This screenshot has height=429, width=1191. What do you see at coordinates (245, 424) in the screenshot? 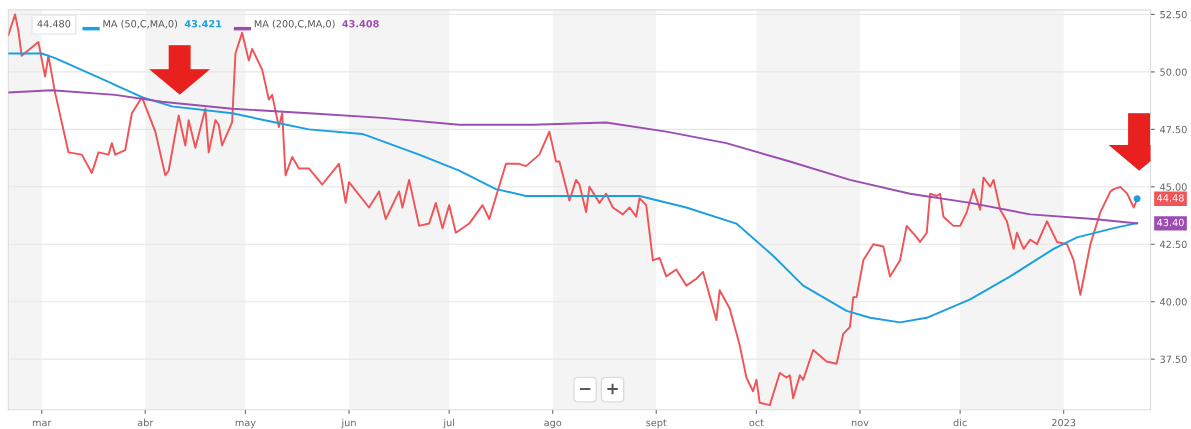
I see `x-tick-label: may` at bounding box center [245, 424].